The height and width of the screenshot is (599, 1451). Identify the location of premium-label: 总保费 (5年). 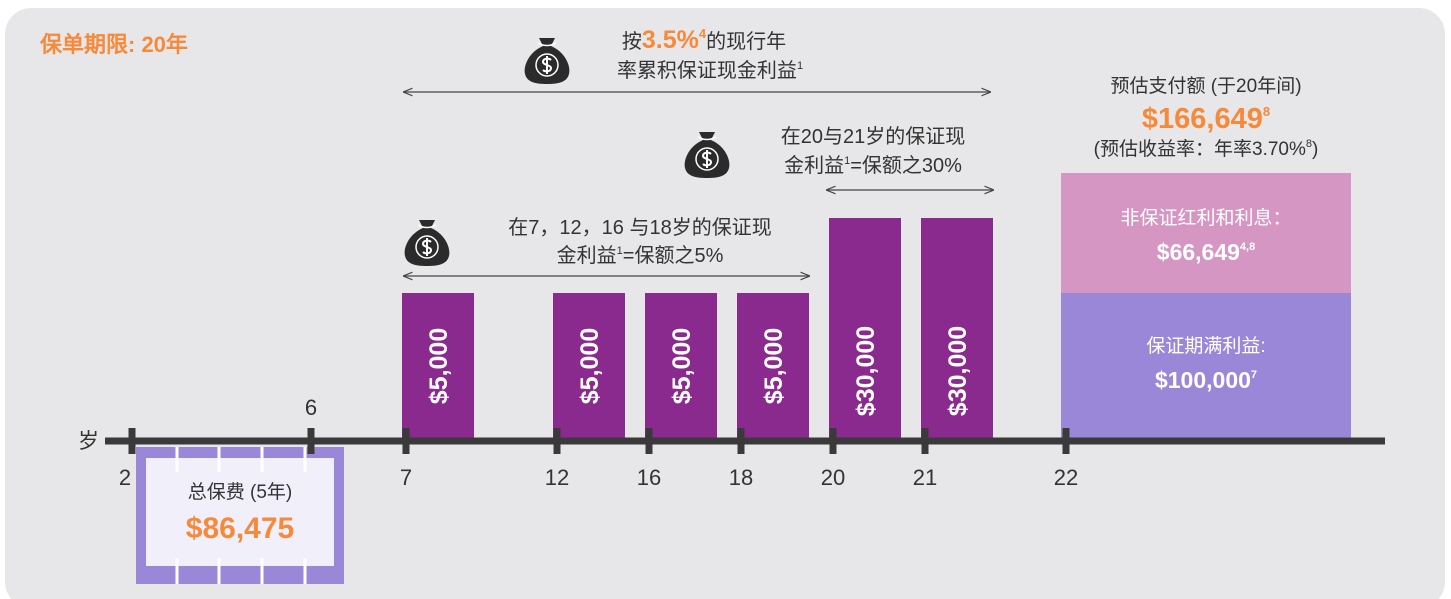
(240, 492).